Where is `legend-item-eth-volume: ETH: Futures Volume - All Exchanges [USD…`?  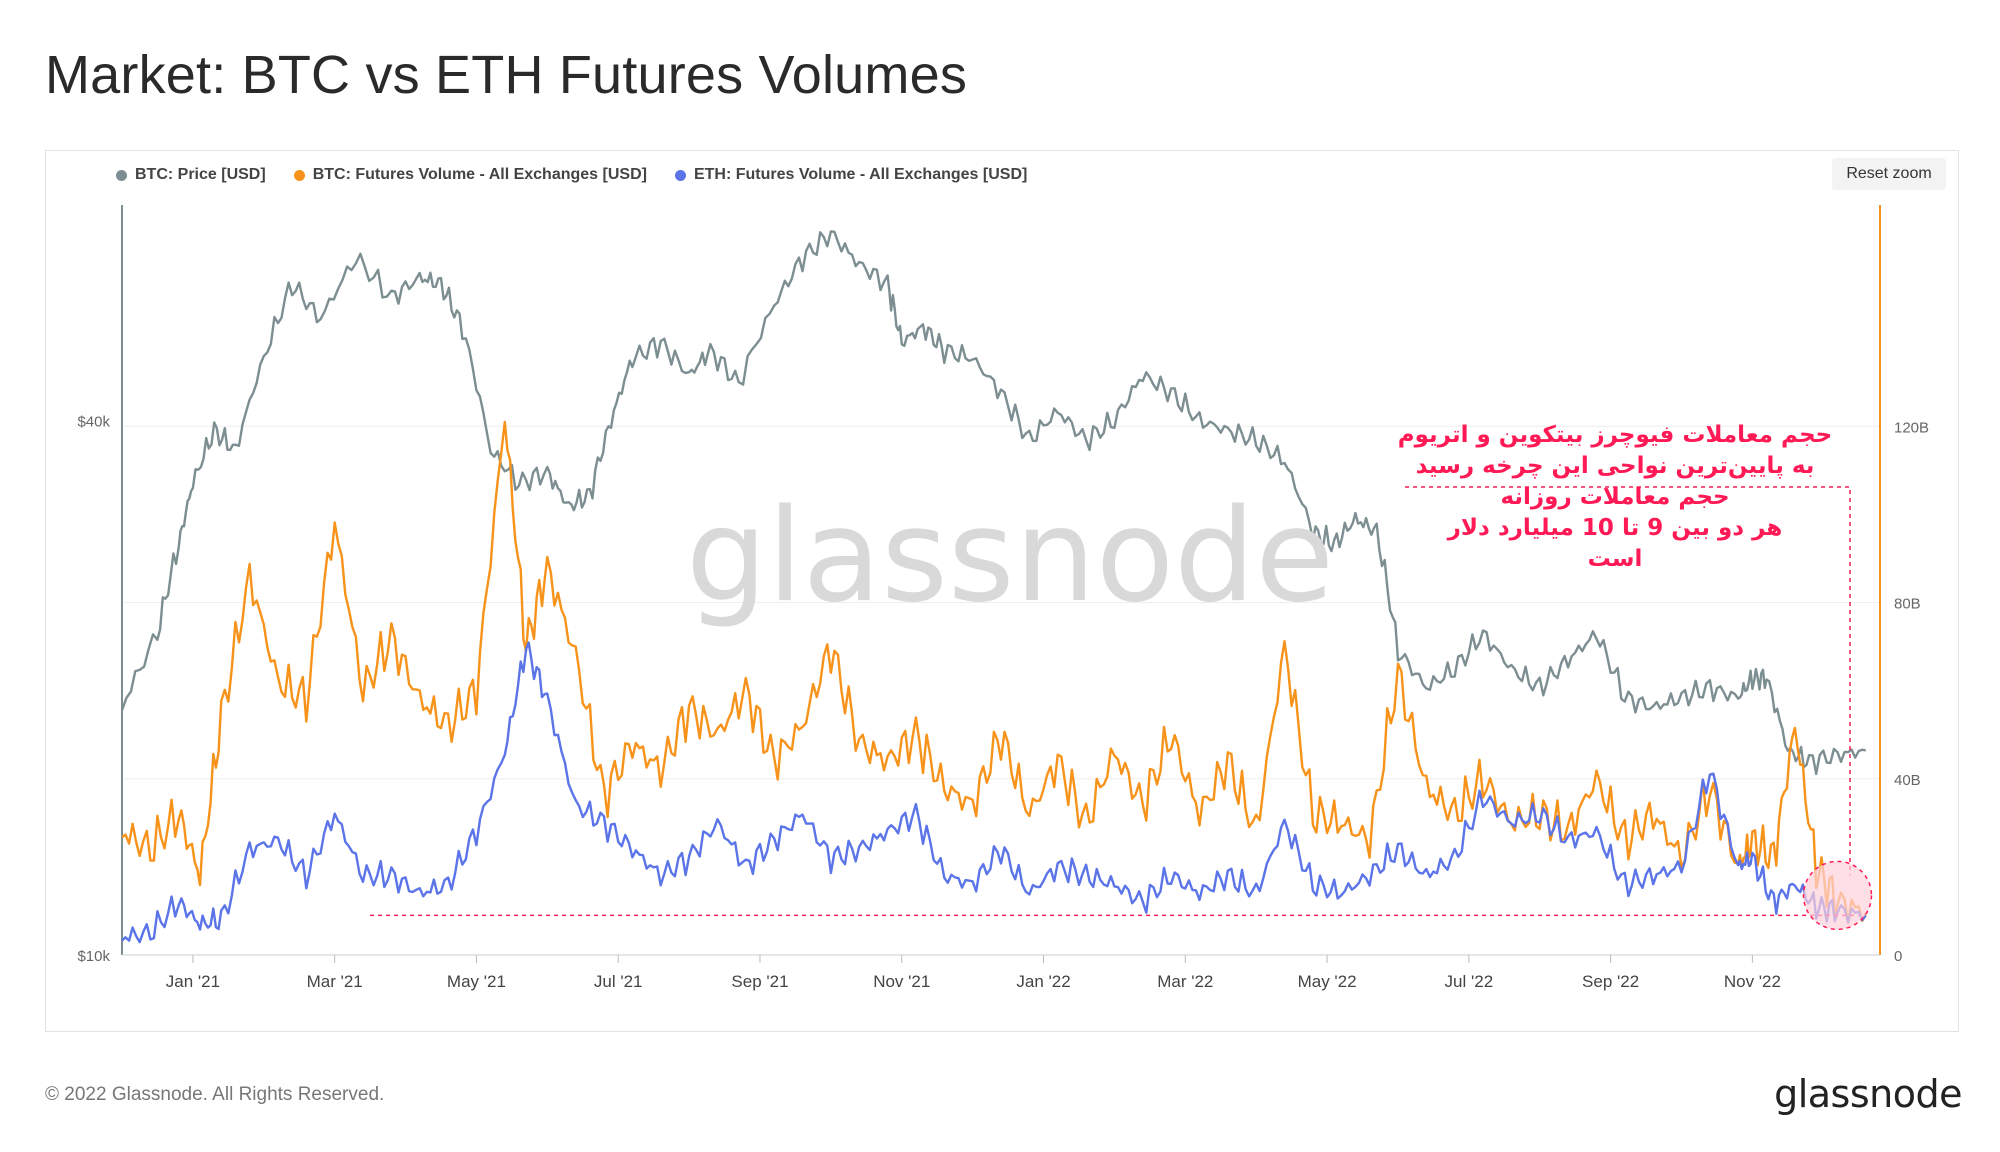 legend-item-eth-volume: ETH: Futures Volume - All Exchanges [USD… is located at coordinates (851, 175).